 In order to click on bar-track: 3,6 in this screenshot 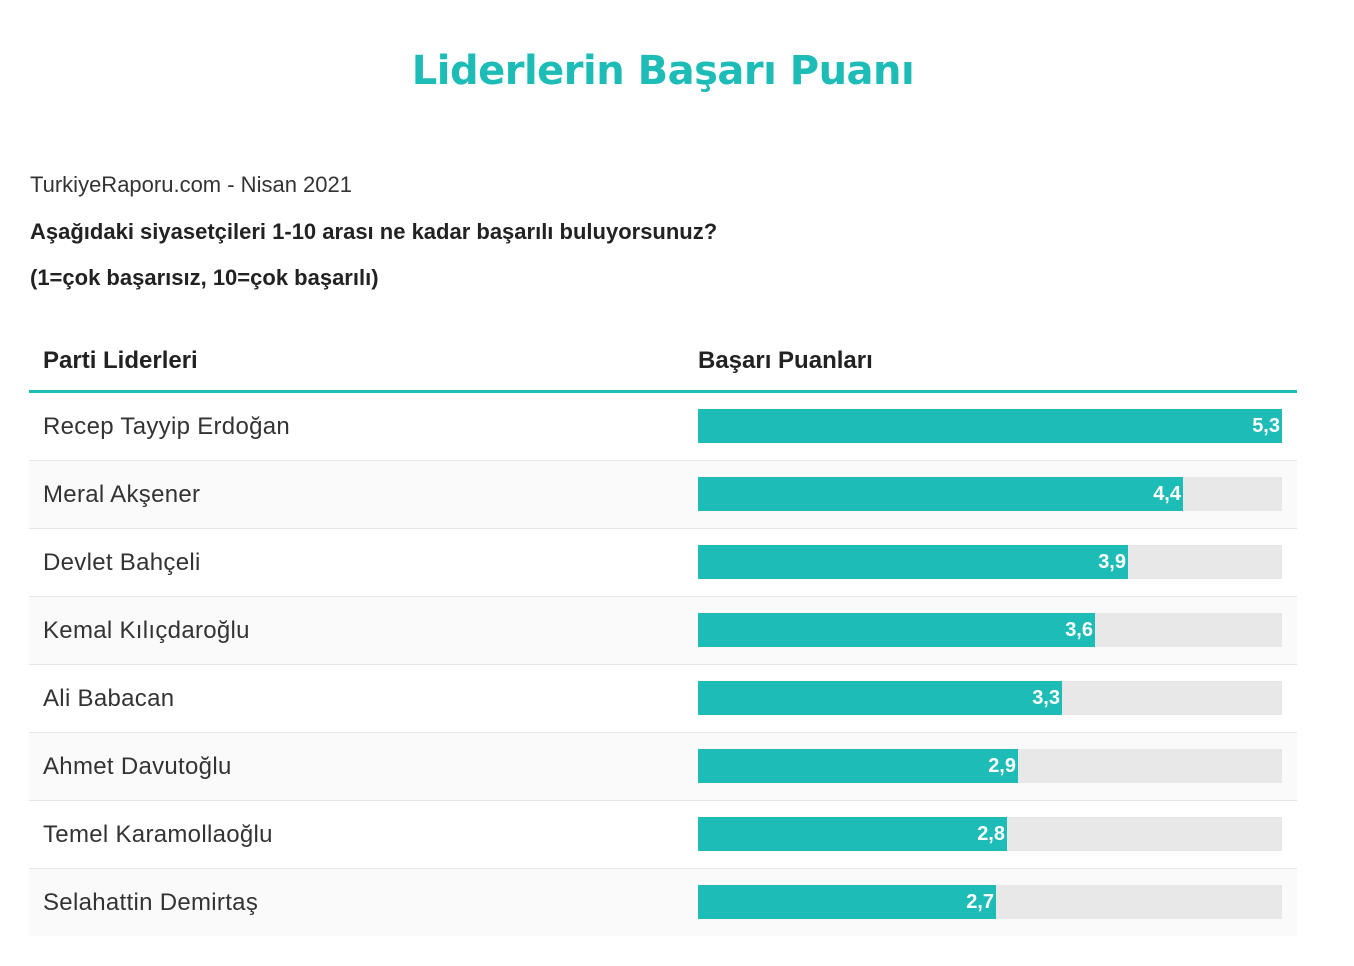, I will do `click(990, 630)`.